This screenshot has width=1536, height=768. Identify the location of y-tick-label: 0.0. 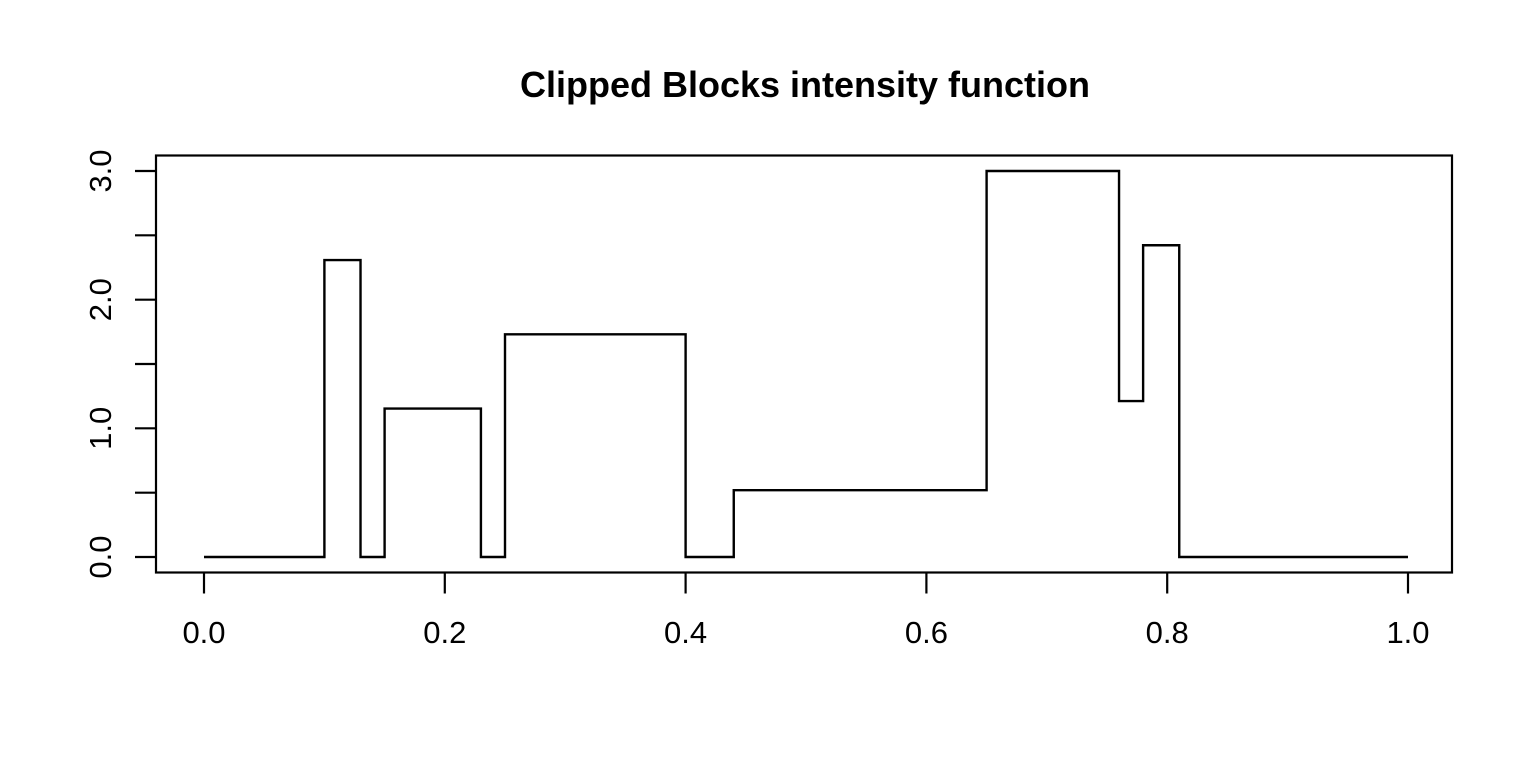
(100, 556).